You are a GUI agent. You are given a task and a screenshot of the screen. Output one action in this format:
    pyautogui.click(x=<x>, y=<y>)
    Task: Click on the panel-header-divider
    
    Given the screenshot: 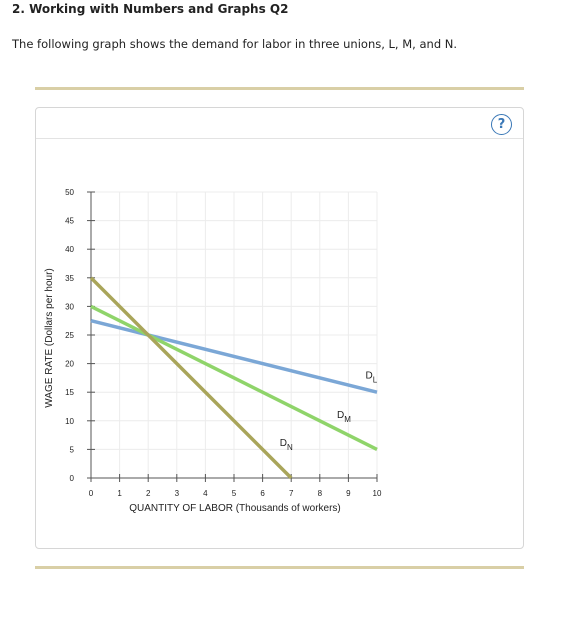 What is the action you would take?
    pyautogui.click(x=279, y=138)
    